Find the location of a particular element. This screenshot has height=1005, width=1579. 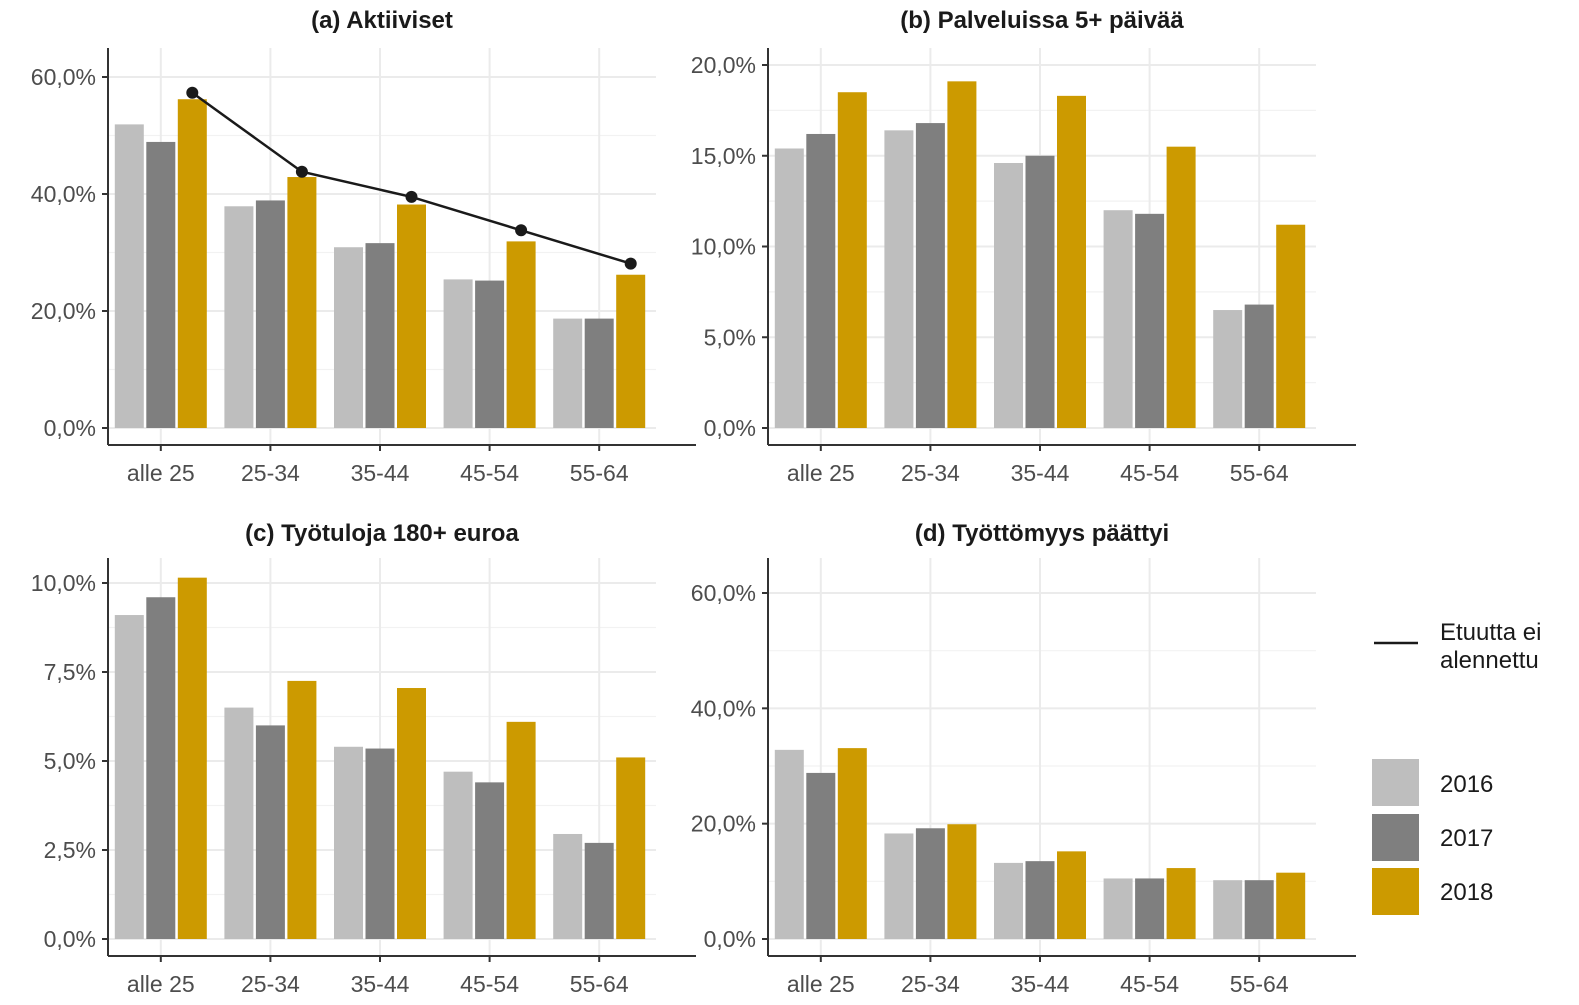

y-tick-label: 7,5% is located at coordinates (70, 672).